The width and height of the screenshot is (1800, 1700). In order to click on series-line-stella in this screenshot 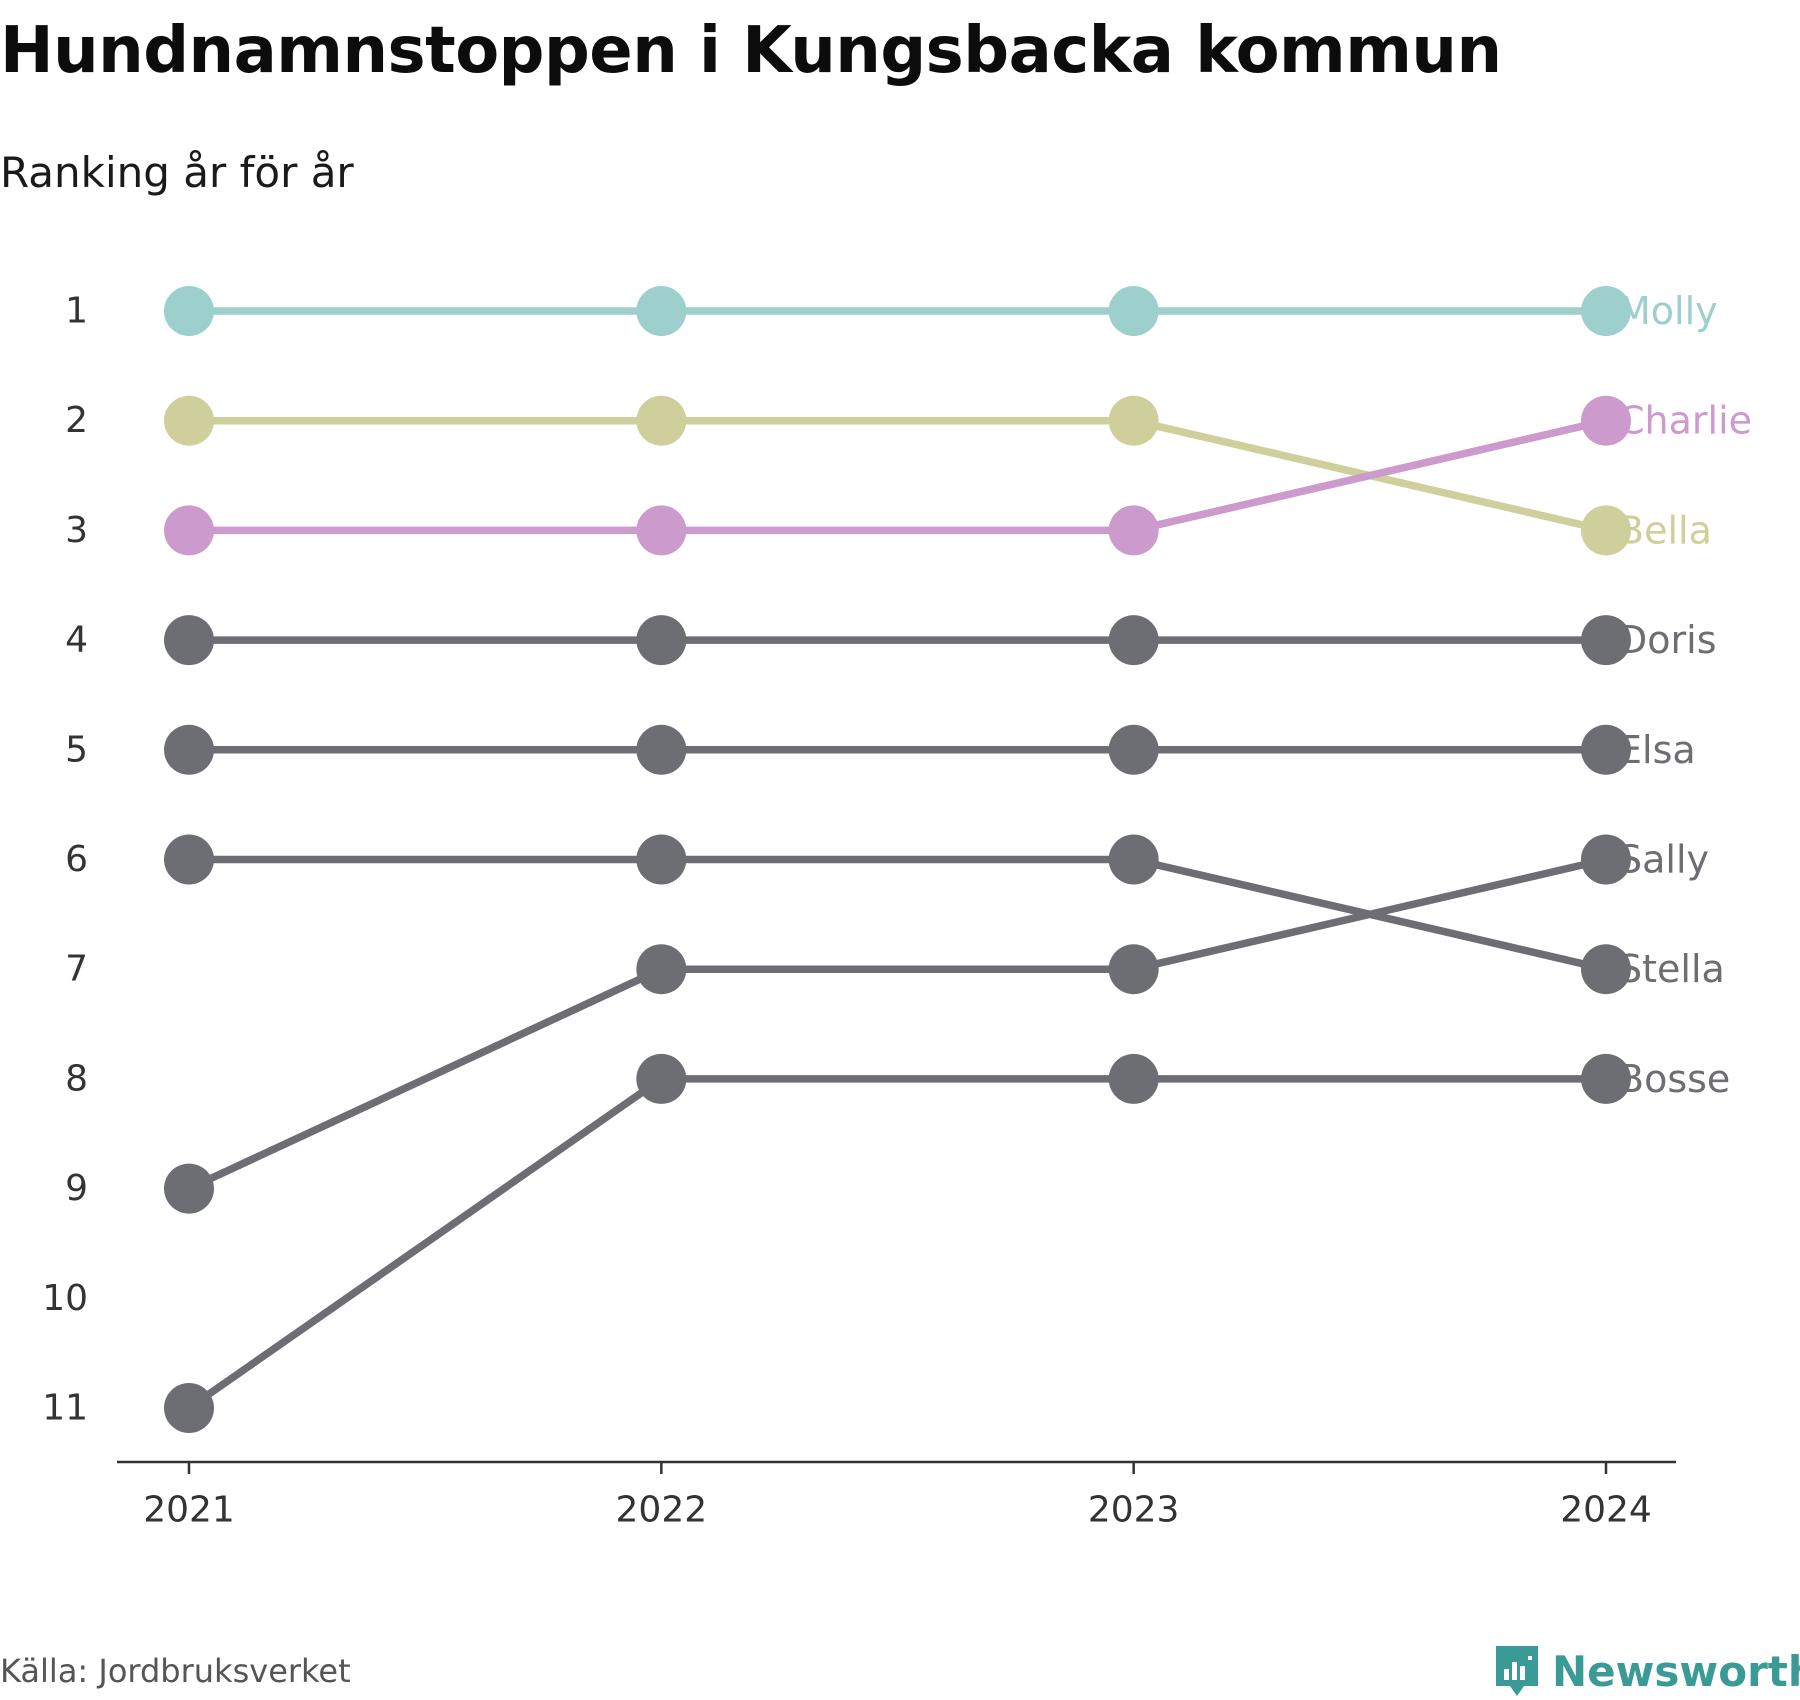, I will do `click(897, 914)`.